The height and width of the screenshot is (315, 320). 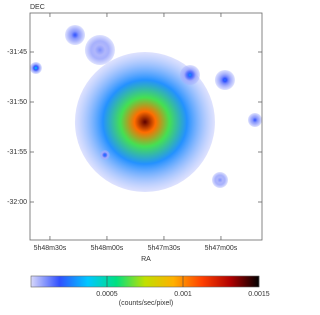 What do you see at coordinates (17, 152) in the screenshot?
I see `y-tick-label: -31:55` at bounding box center [17, 152].